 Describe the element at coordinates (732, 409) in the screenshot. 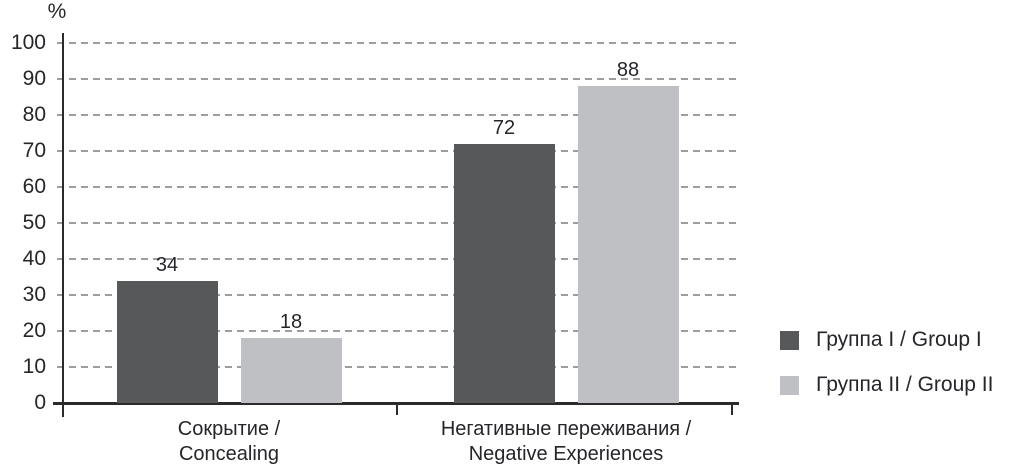

I see `x-axis-tick-right` at that location.